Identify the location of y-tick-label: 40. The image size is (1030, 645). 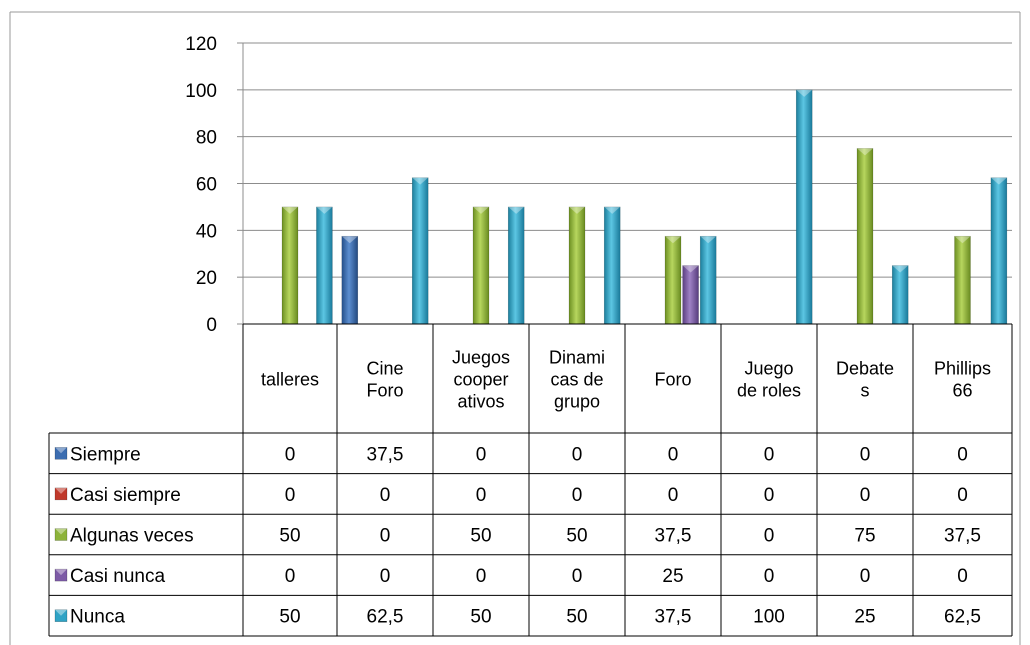
(206, 231).